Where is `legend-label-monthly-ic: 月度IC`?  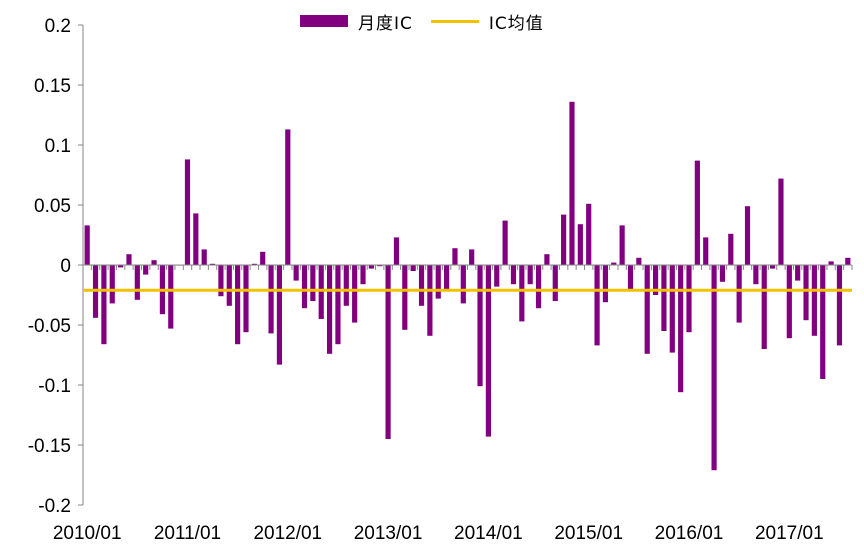
legend-label-monthly-ic: 月度IC is located at coordinates (385, 23).